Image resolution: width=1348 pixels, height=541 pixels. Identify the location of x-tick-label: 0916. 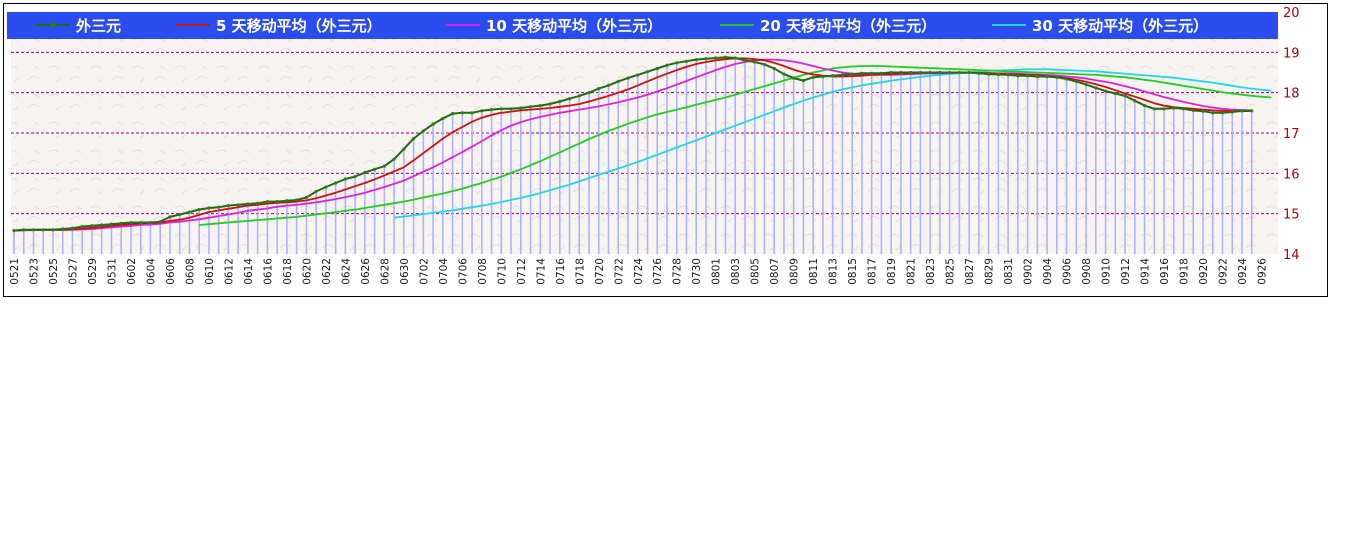
(1165, 271).